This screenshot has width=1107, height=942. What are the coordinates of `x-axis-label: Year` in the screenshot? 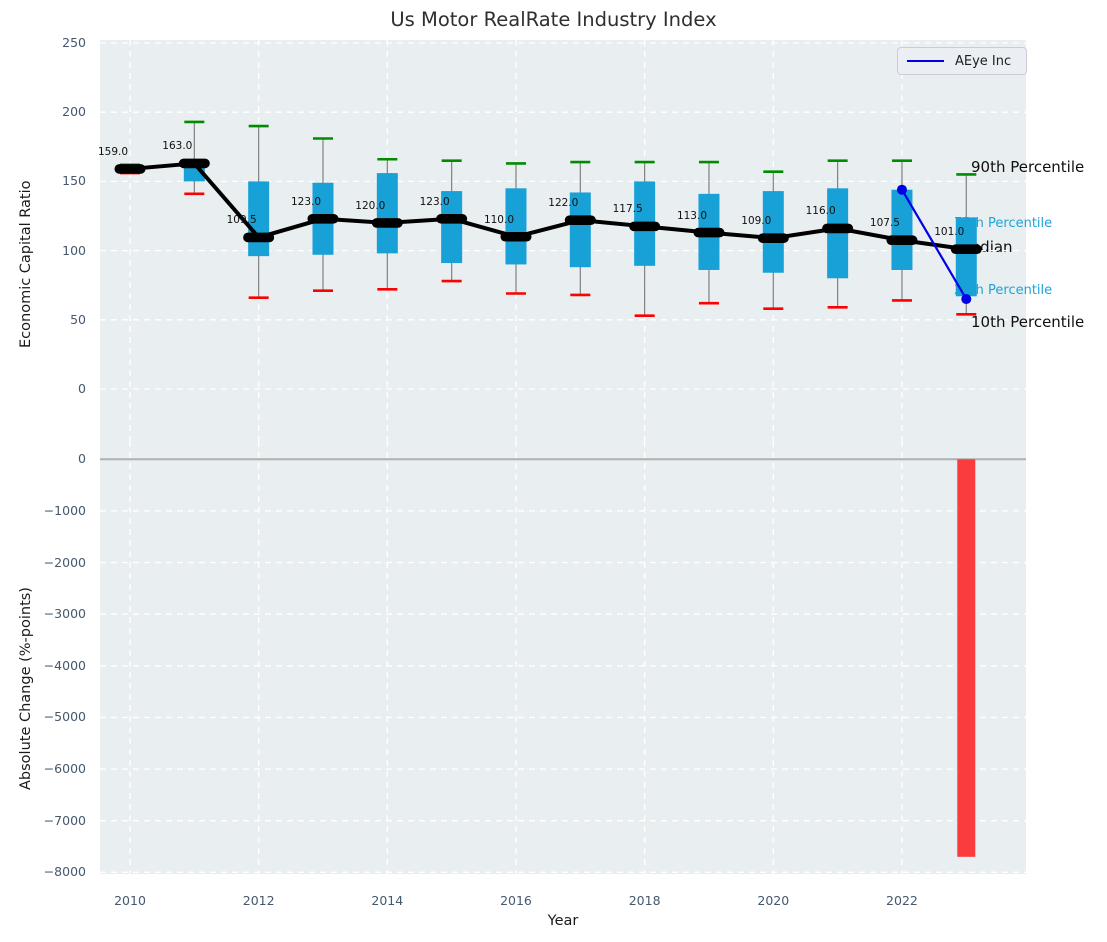 It's located at (563, 921).